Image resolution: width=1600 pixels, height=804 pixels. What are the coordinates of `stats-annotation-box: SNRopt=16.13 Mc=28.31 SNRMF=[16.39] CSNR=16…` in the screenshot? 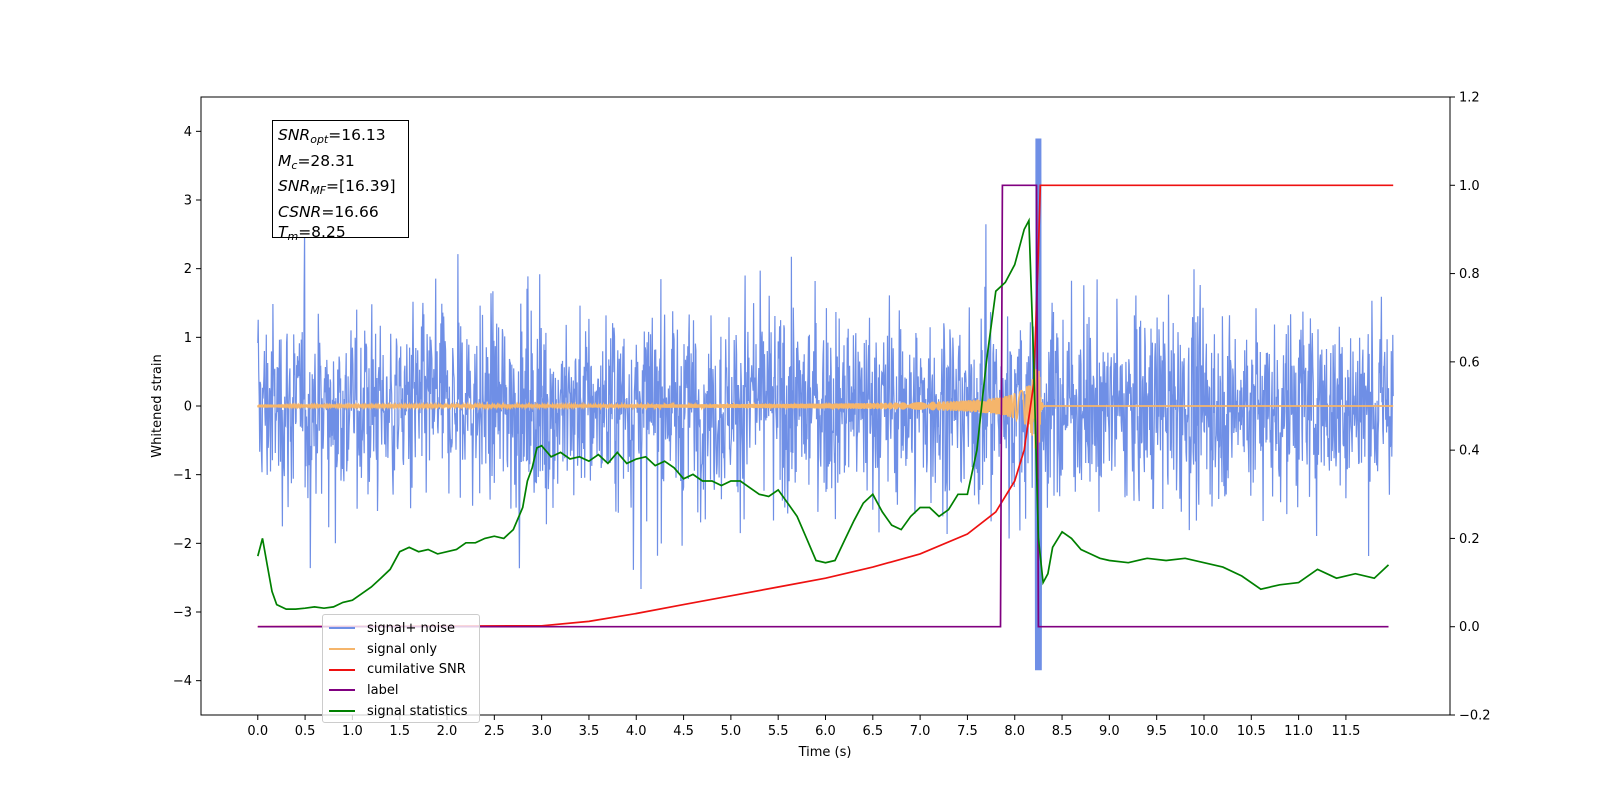 It's located at (340, 181).